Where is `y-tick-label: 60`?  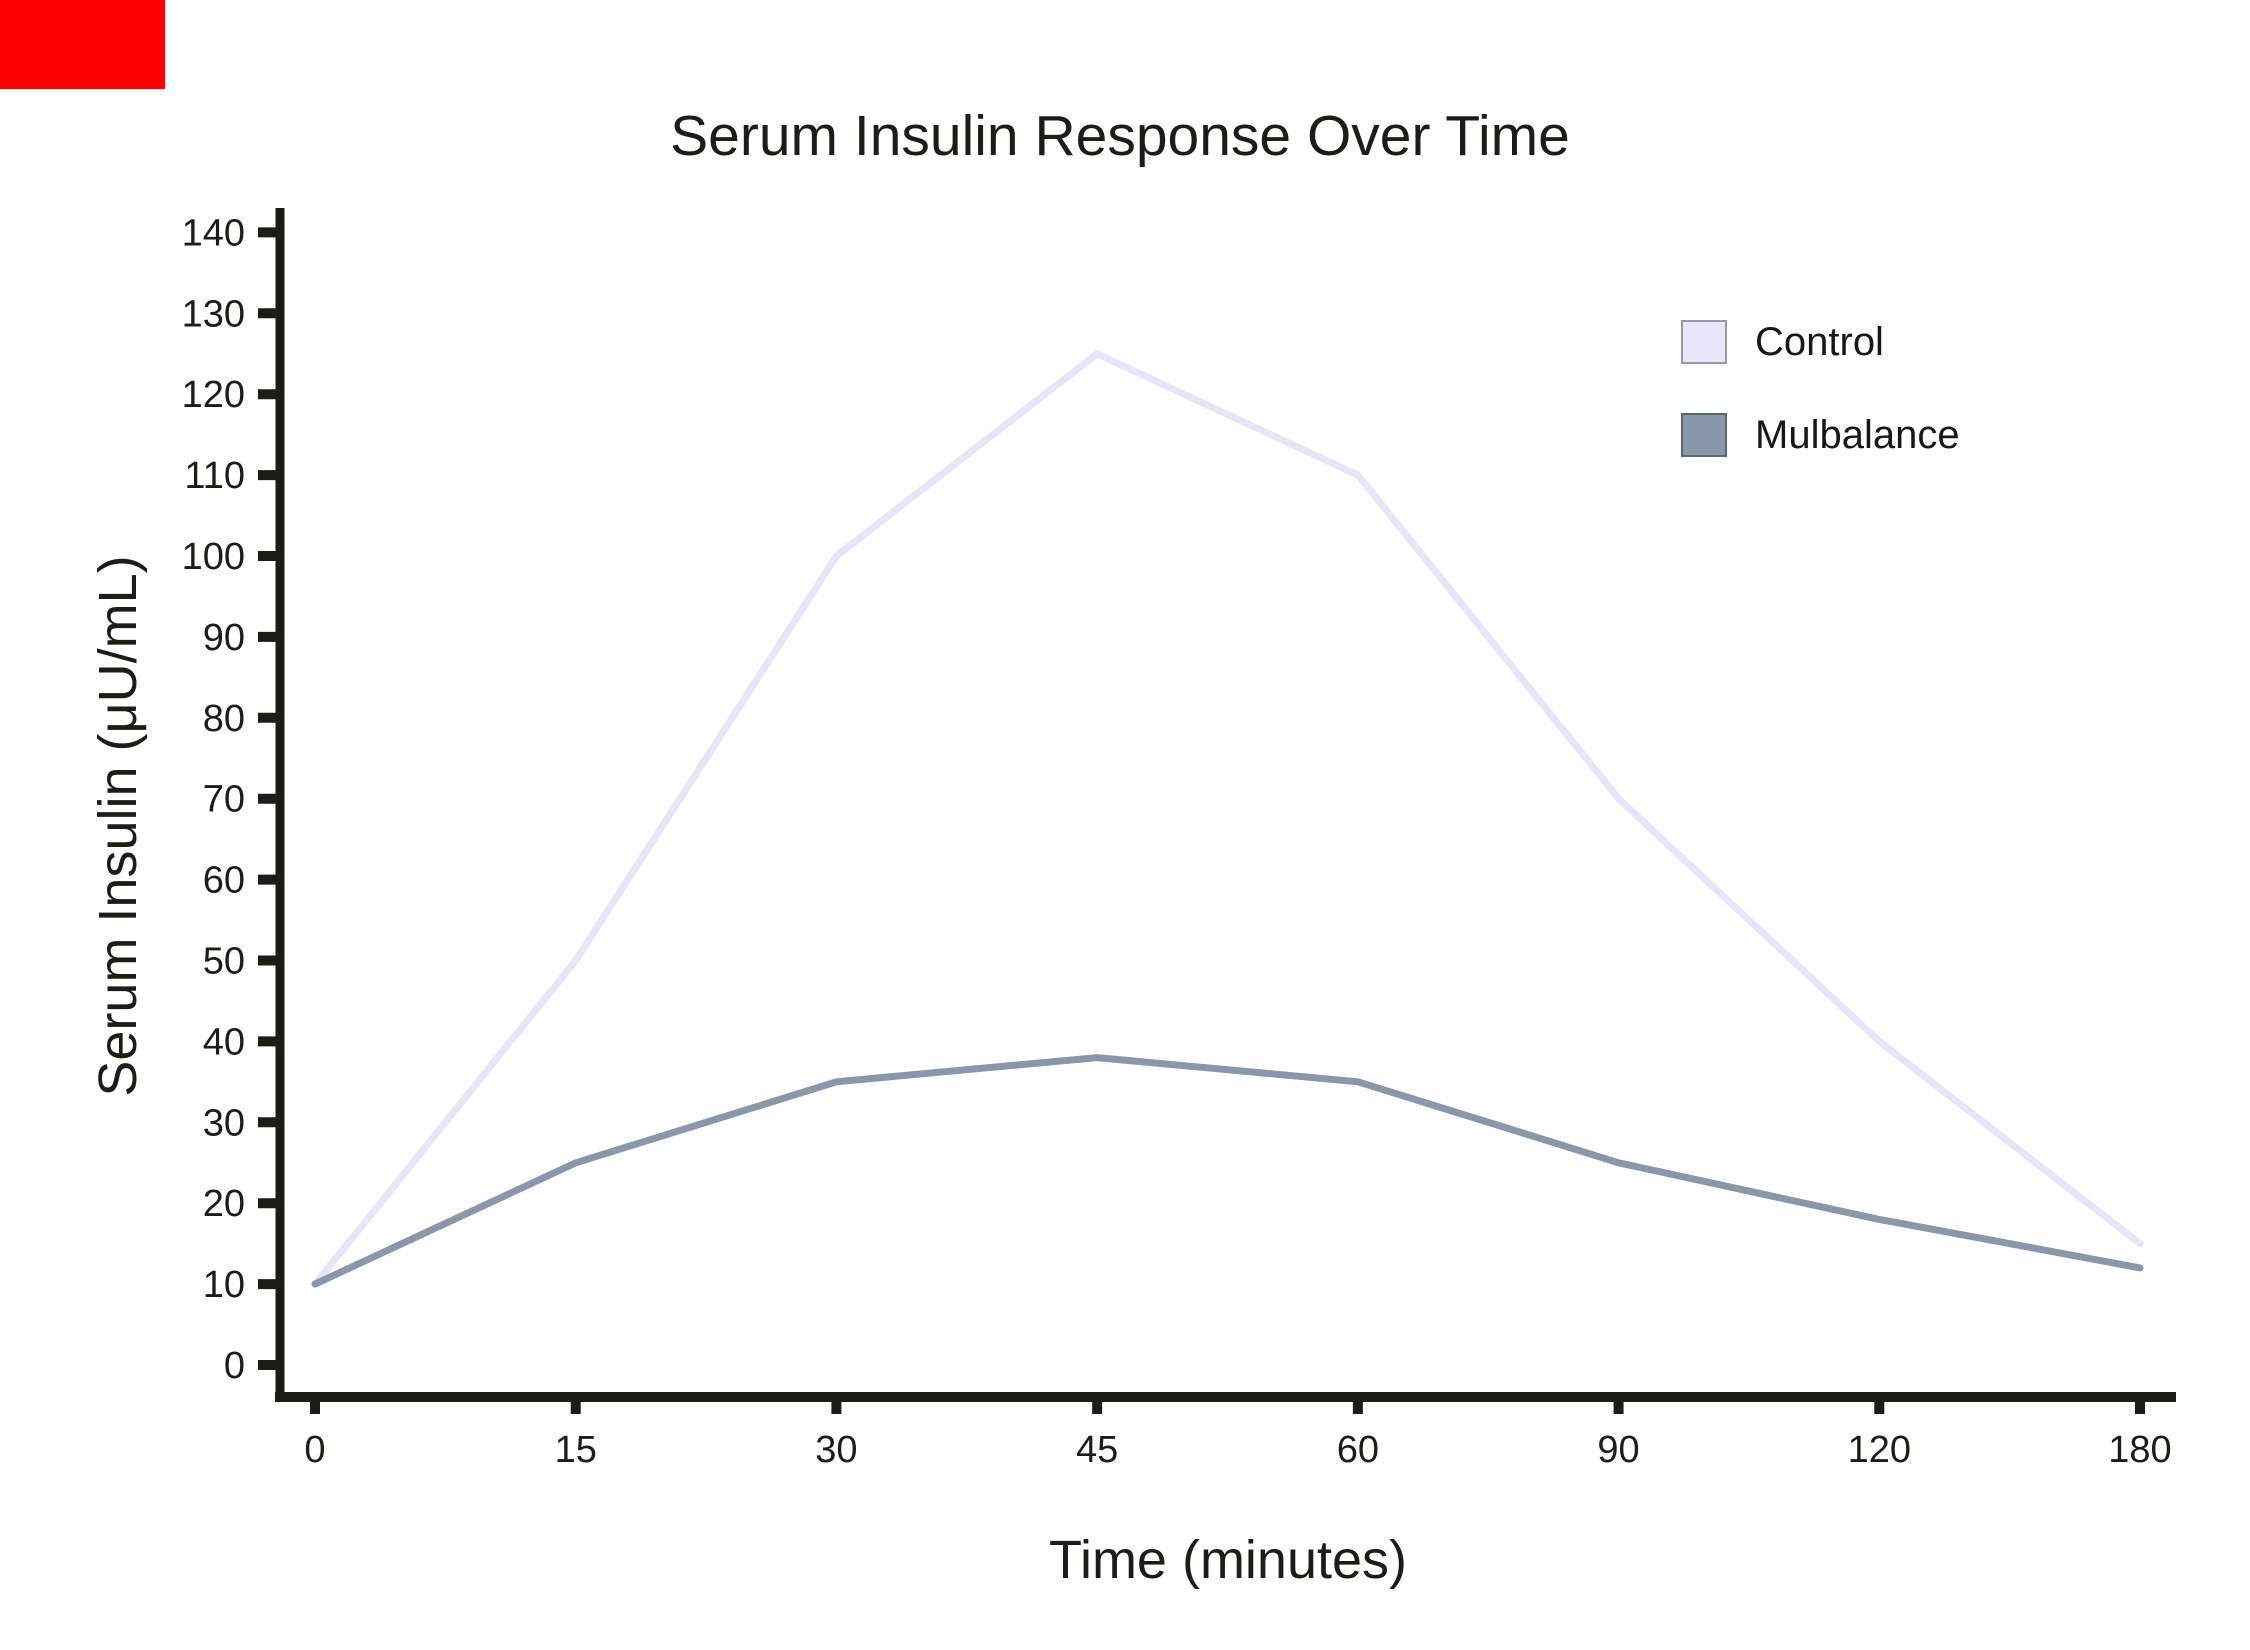 y-tick-label: 60 is located at coordinates (224, 881).